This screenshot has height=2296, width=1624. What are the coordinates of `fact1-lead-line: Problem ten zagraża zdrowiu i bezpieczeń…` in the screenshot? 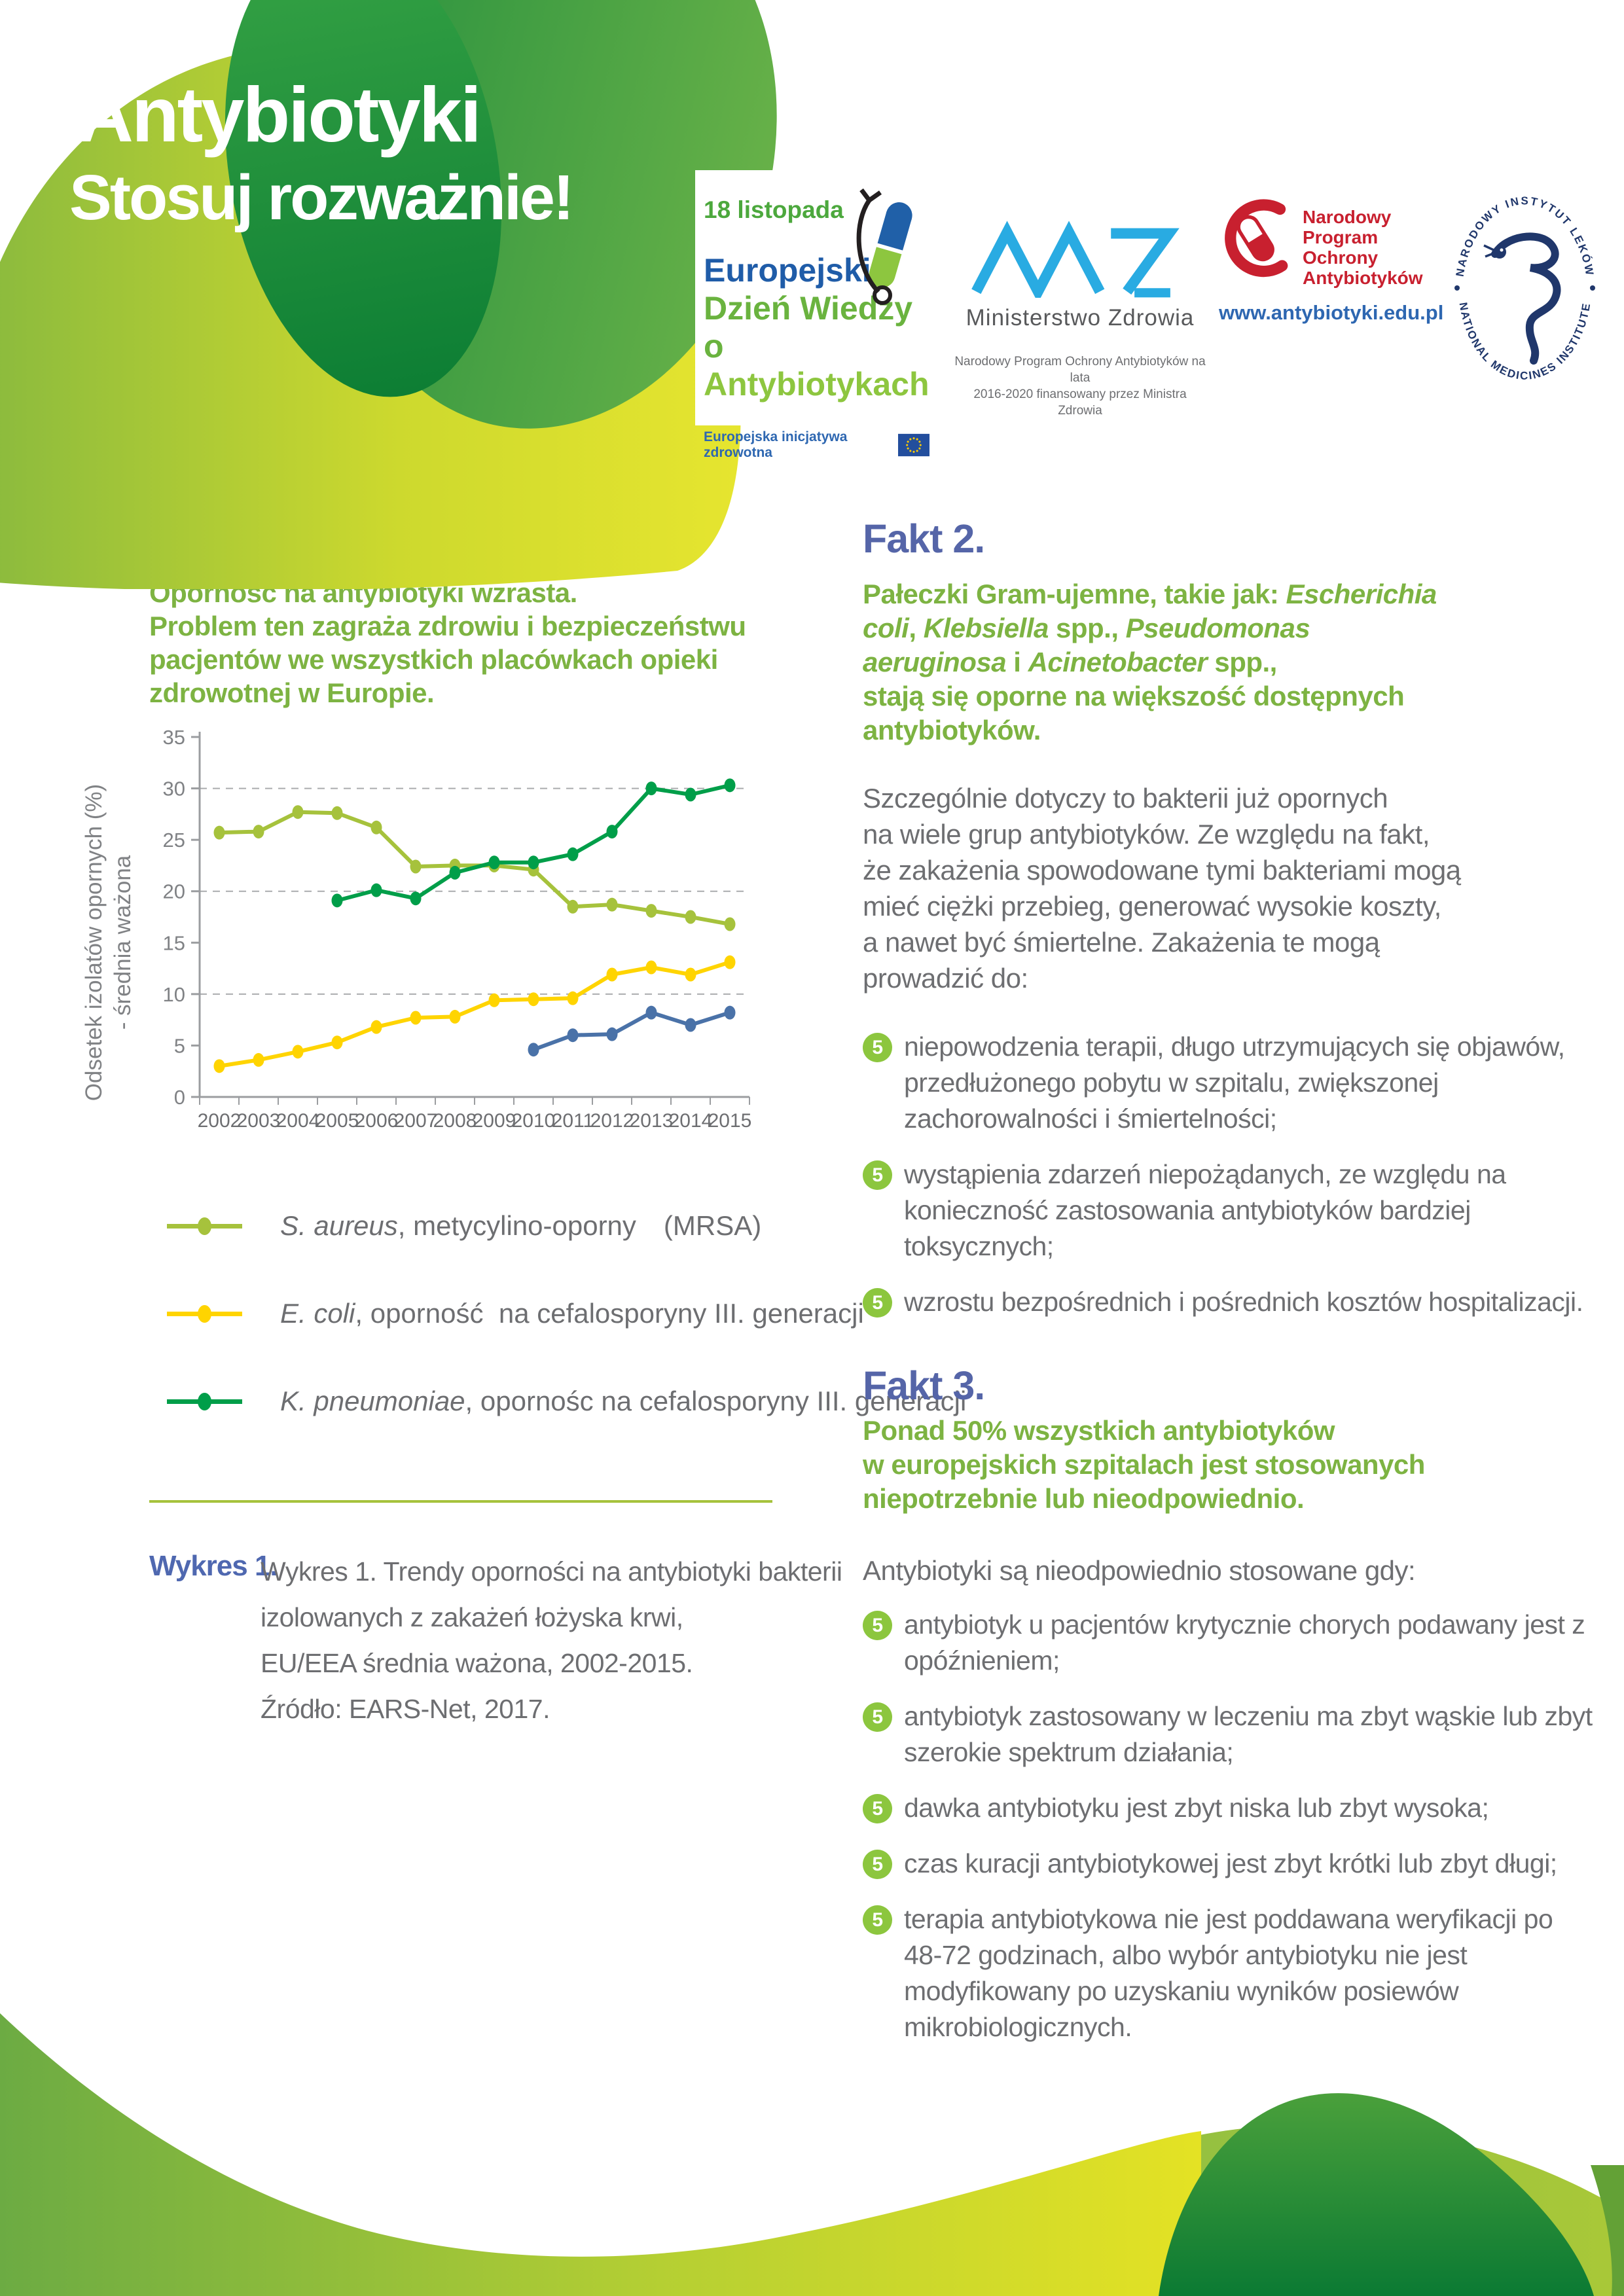 It's located at (447, 626).